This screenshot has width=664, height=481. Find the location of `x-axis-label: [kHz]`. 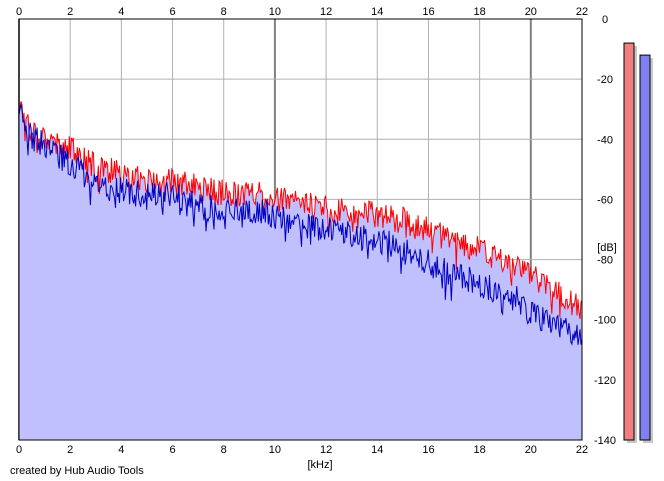

x-axis-label: [kHz] is located at coordinates (319, 465).